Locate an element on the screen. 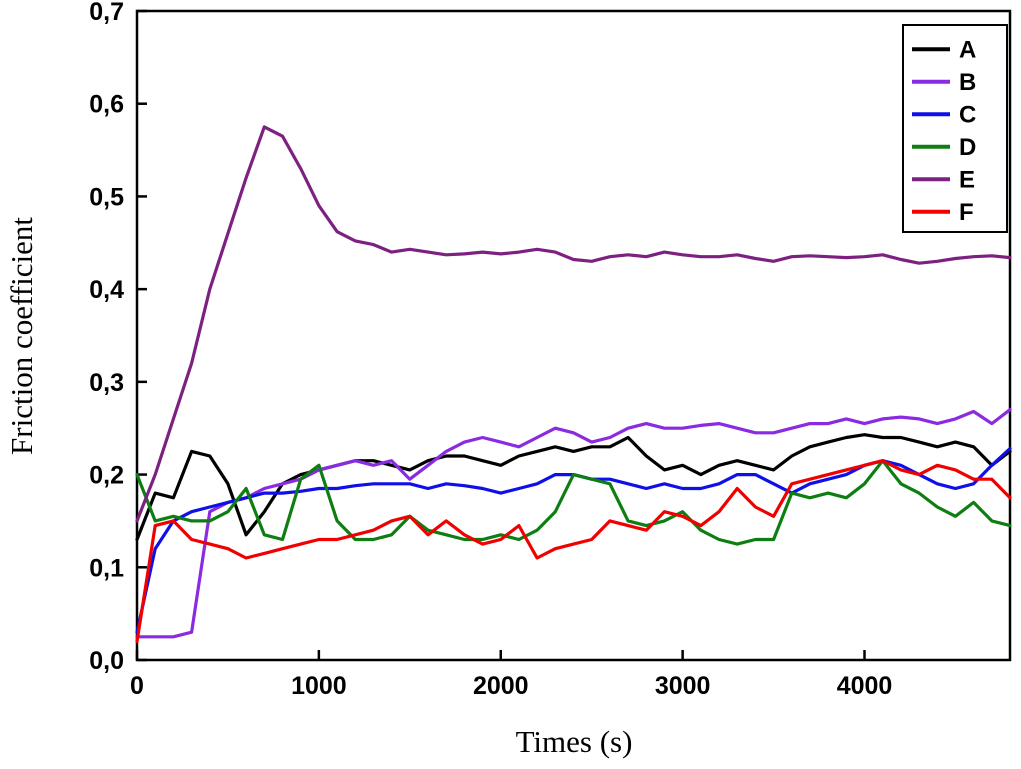 This screenshot has width=1021, height=769. y-tick-label: 0,3 is located at coordinates (106, 383).